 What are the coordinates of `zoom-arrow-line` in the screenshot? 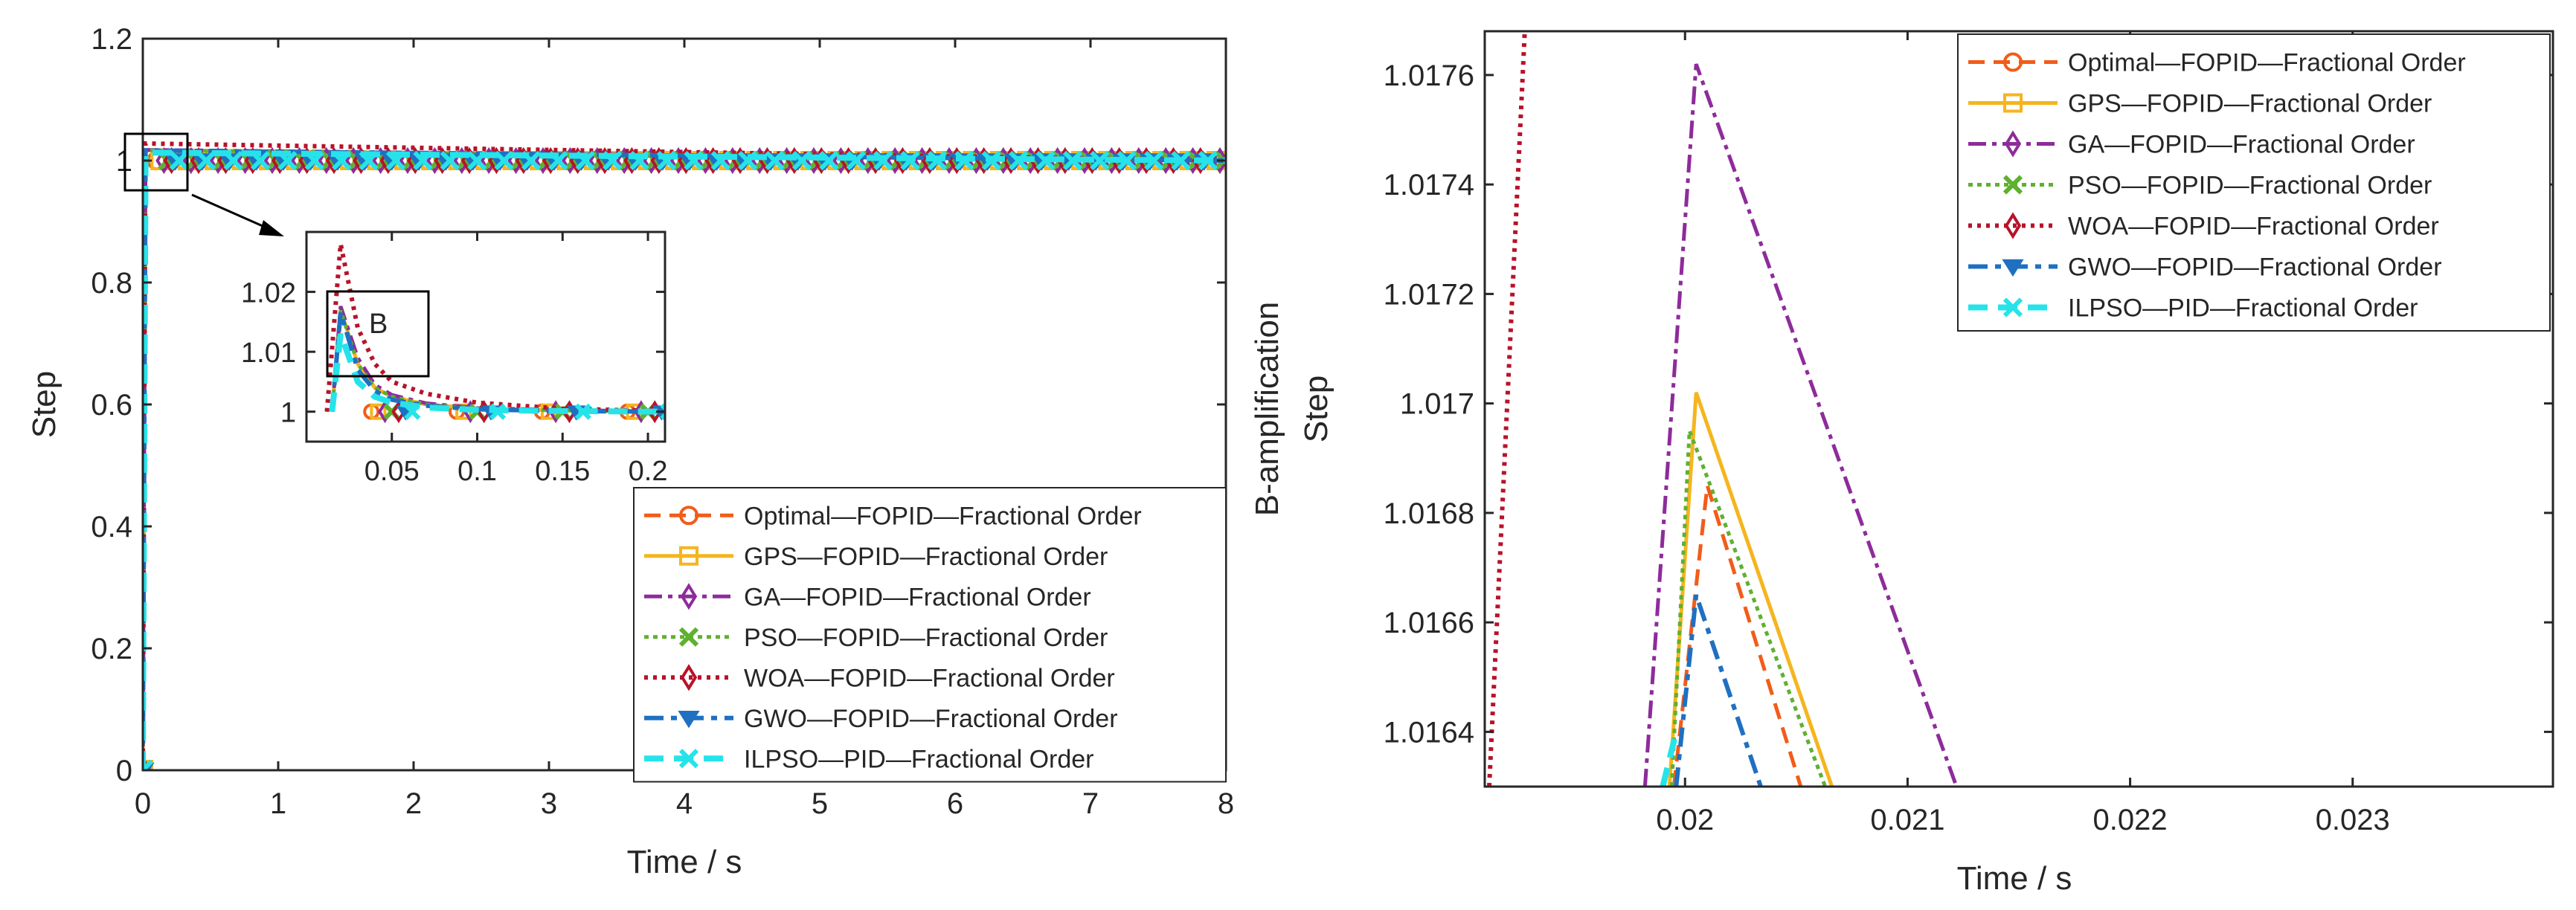 It's located at (230, 212).